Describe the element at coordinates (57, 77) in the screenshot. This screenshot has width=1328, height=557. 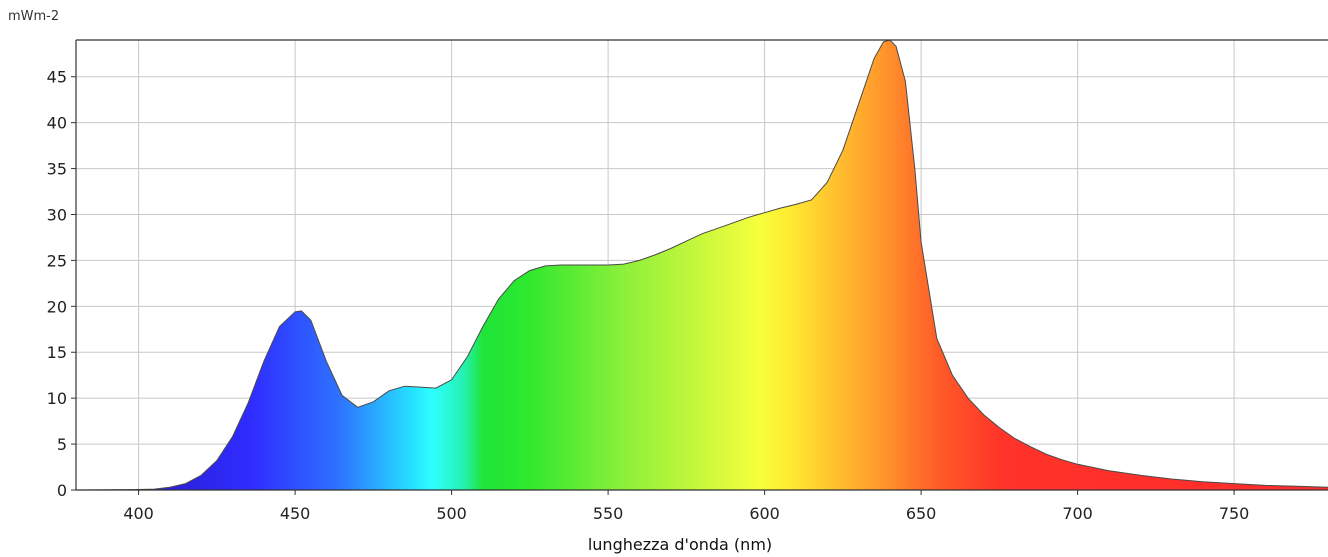
I see `y-tick-label: 45` at that location.